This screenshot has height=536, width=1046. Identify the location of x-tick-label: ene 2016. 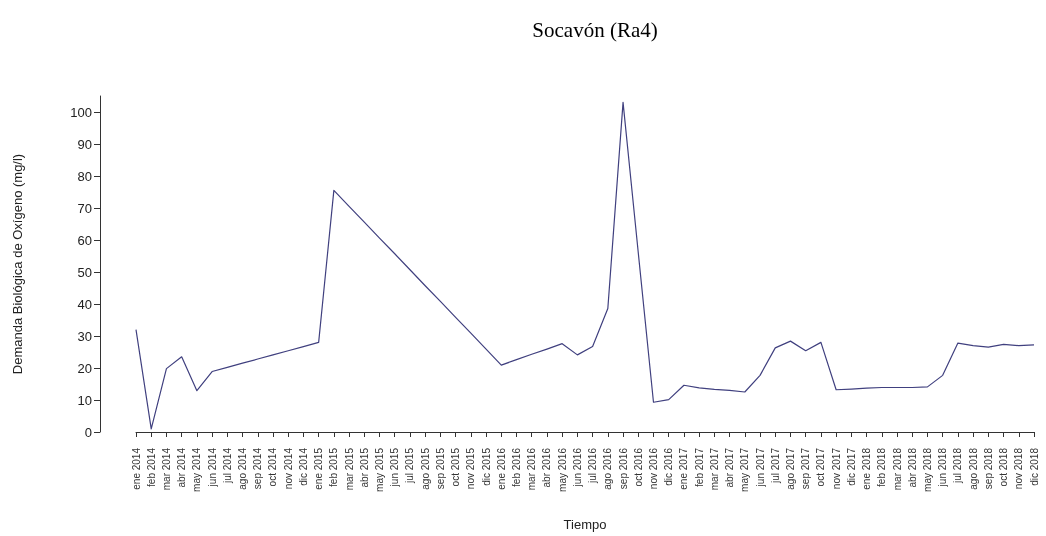
(501, 468).